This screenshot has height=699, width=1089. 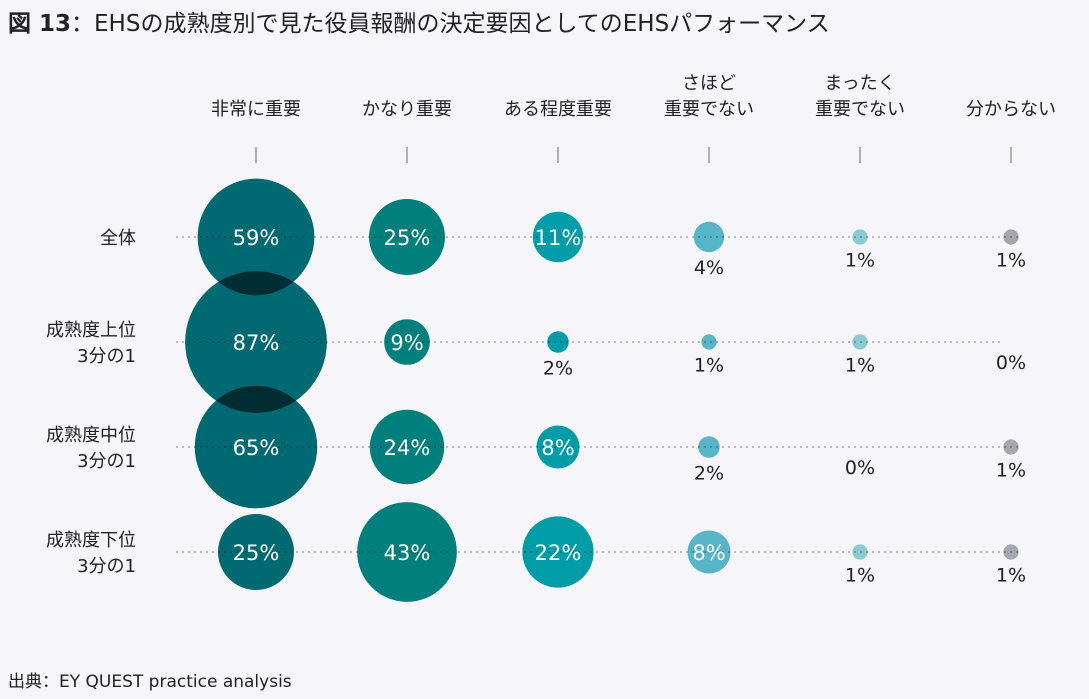 What do you see at coordinates (450, 24) in the screenshot?
I see `title-text: ：EHSの成熟度別で見た役員報酬の決定要因としてのEHSパフォーマンス` at bounding box center [450, 24].